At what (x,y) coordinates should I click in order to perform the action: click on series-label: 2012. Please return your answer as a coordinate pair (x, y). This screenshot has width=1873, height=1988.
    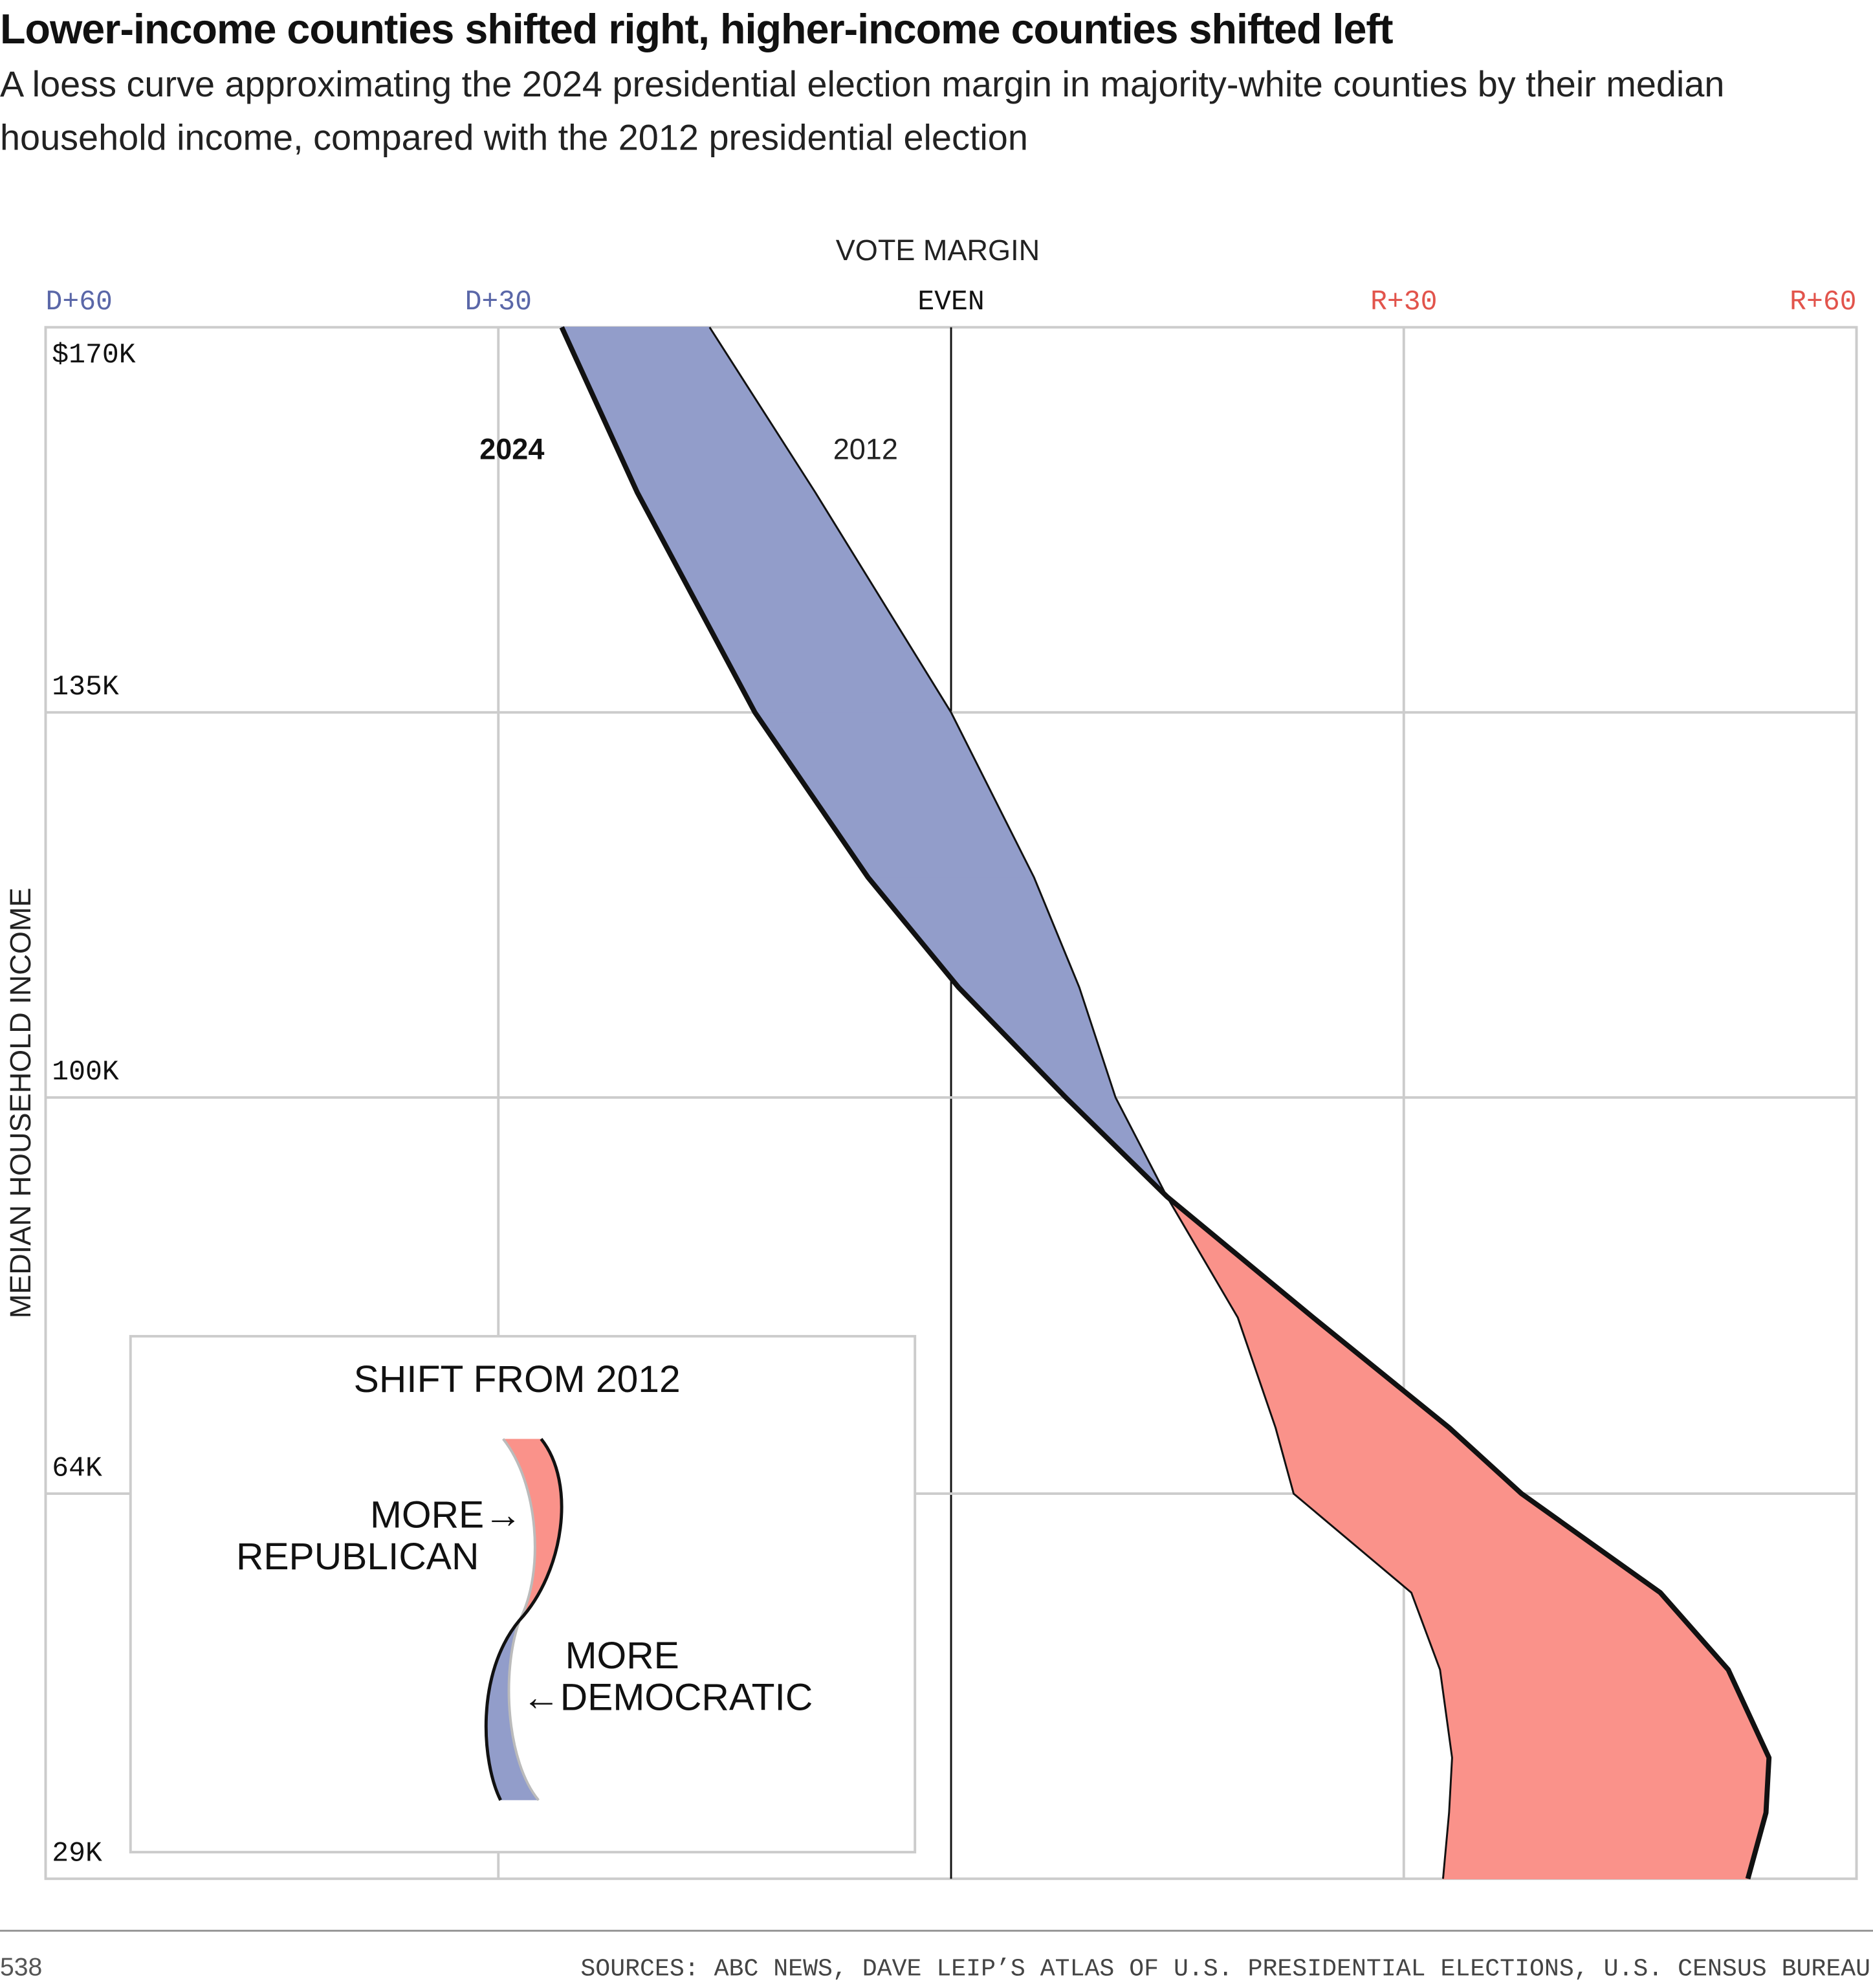
    Looking at the image, I should click on (866, 449).